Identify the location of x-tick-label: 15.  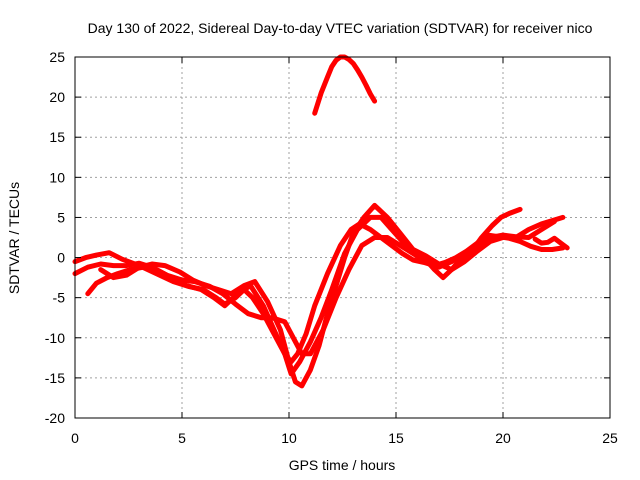
(396, 438).